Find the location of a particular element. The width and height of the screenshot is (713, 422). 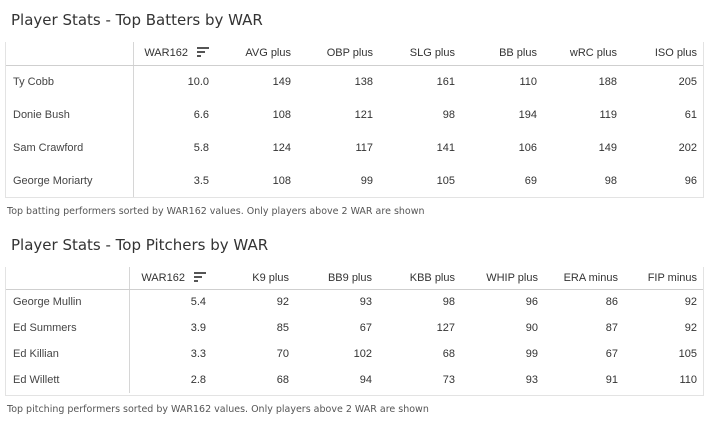

pitchers-name-header is located at coordinates (68, 278).